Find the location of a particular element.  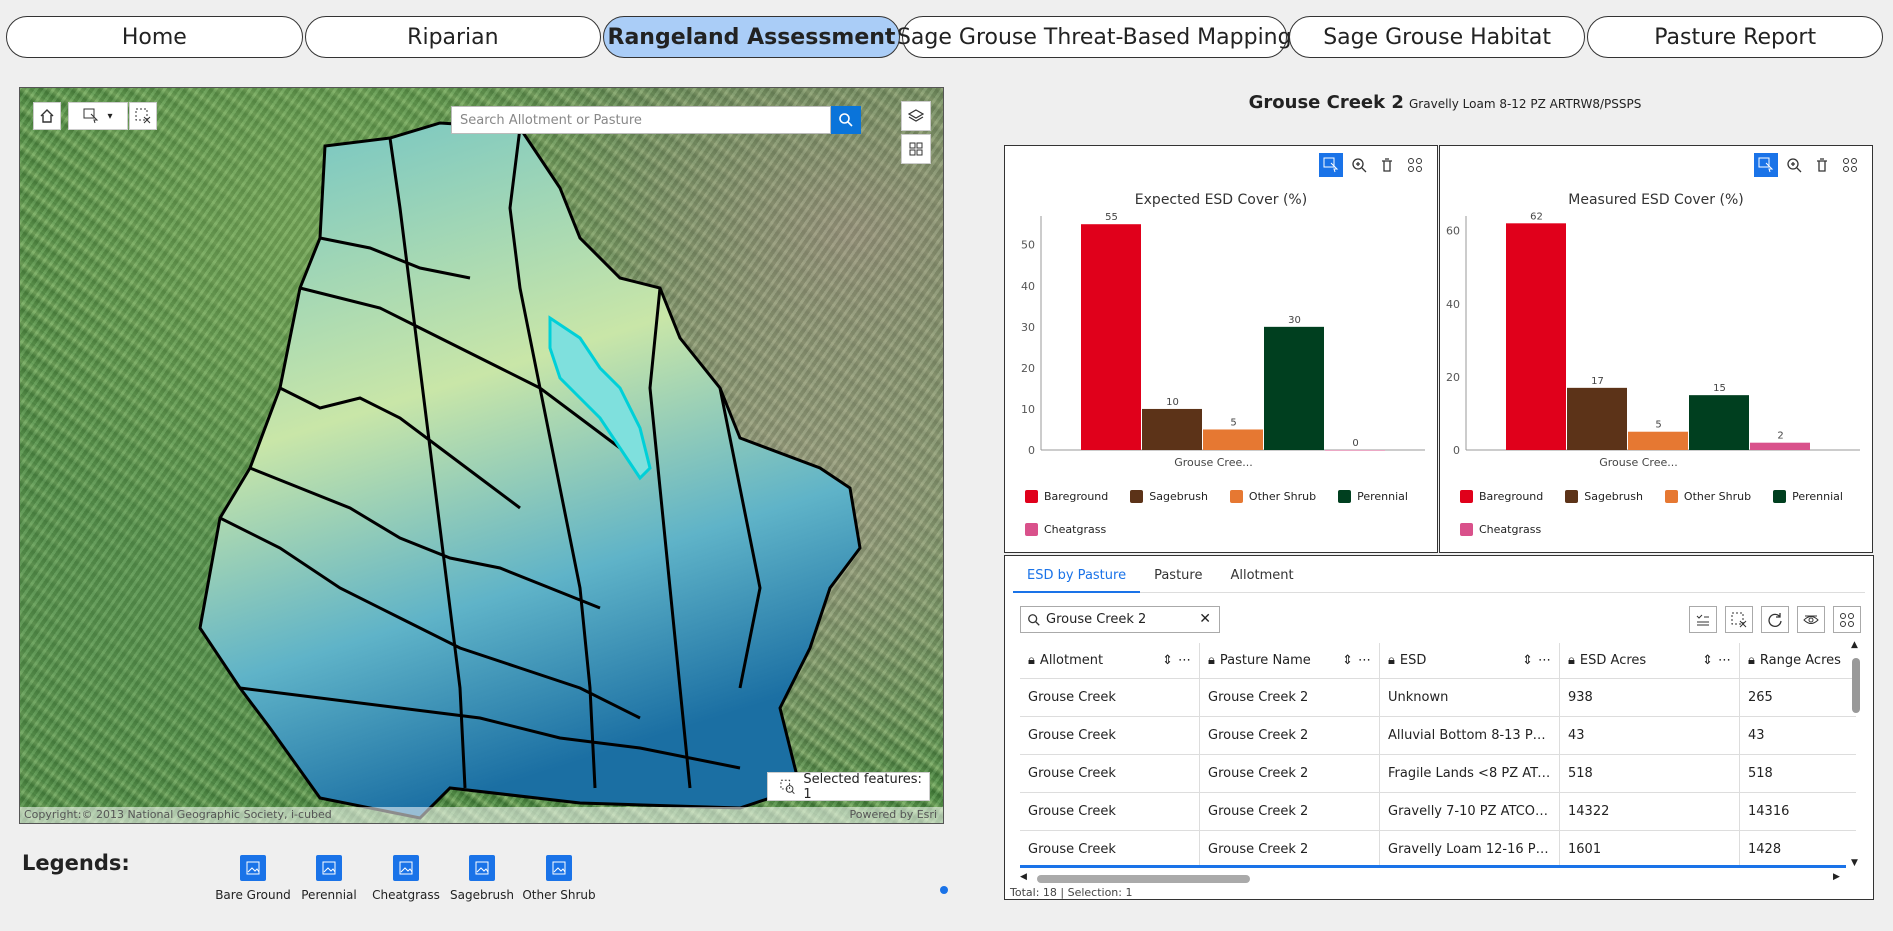

scroll-down-icon: ▼ is located at coordinates (1854, 863).